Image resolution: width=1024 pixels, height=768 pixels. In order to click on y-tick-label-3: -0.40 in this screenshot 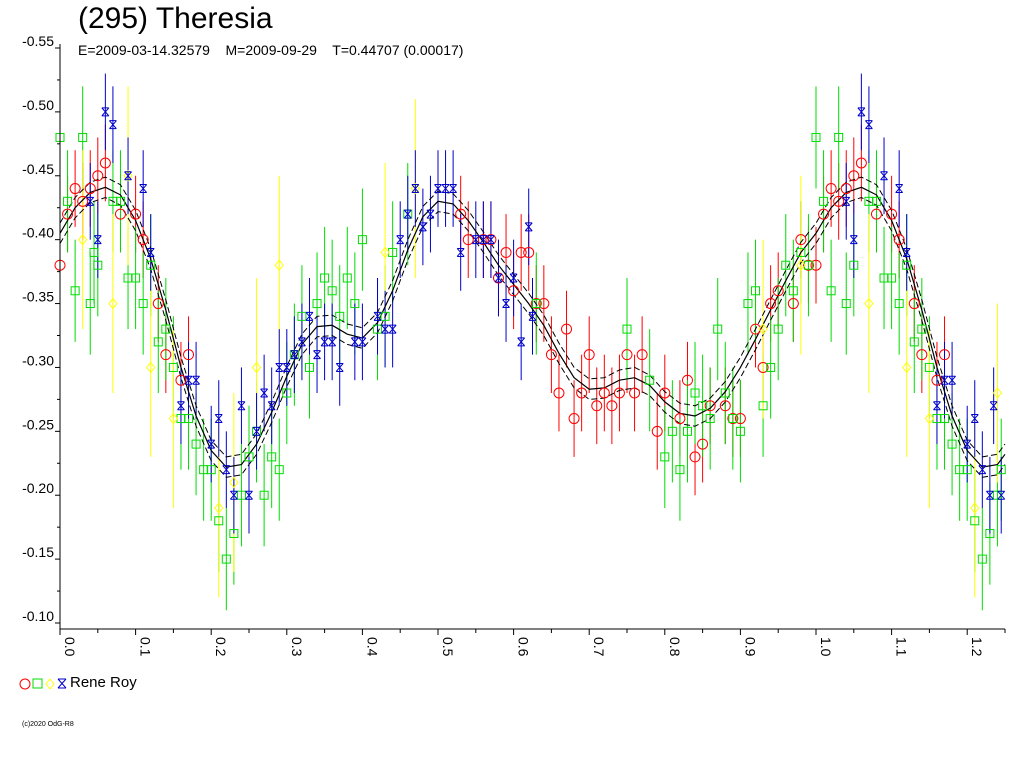, I will do `click(38, 233)`.